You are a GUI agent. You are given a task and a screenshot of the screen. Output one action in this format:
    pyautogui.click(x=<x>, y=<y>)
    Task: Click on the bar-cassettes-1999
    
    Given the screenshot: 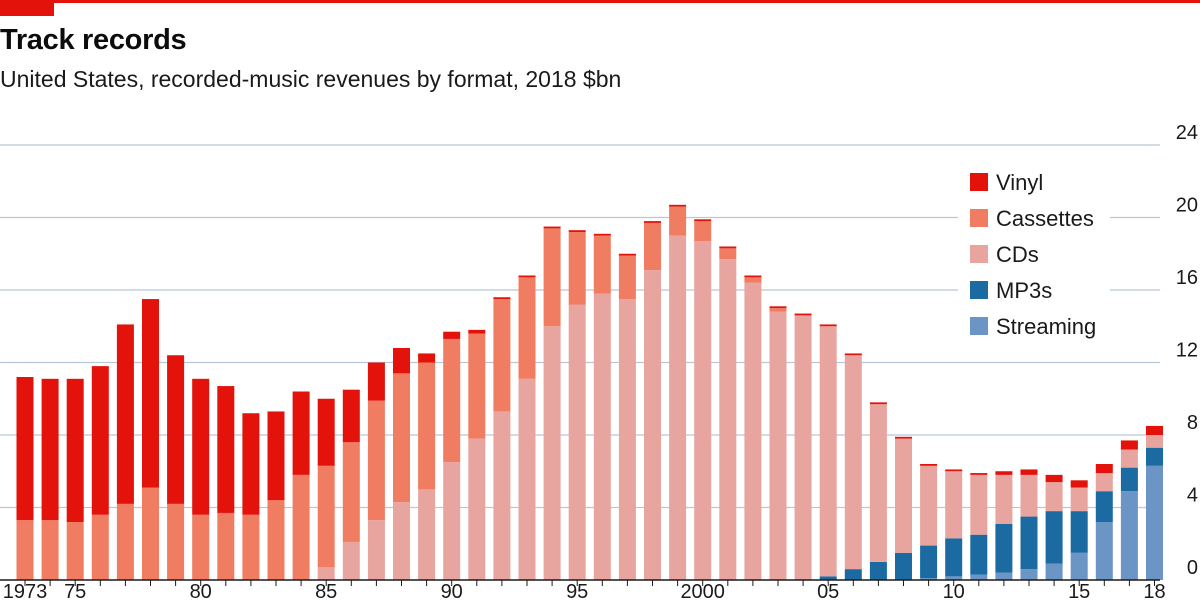 What is the action you would take?
    pyautogui.click(x=678, y=221)
    